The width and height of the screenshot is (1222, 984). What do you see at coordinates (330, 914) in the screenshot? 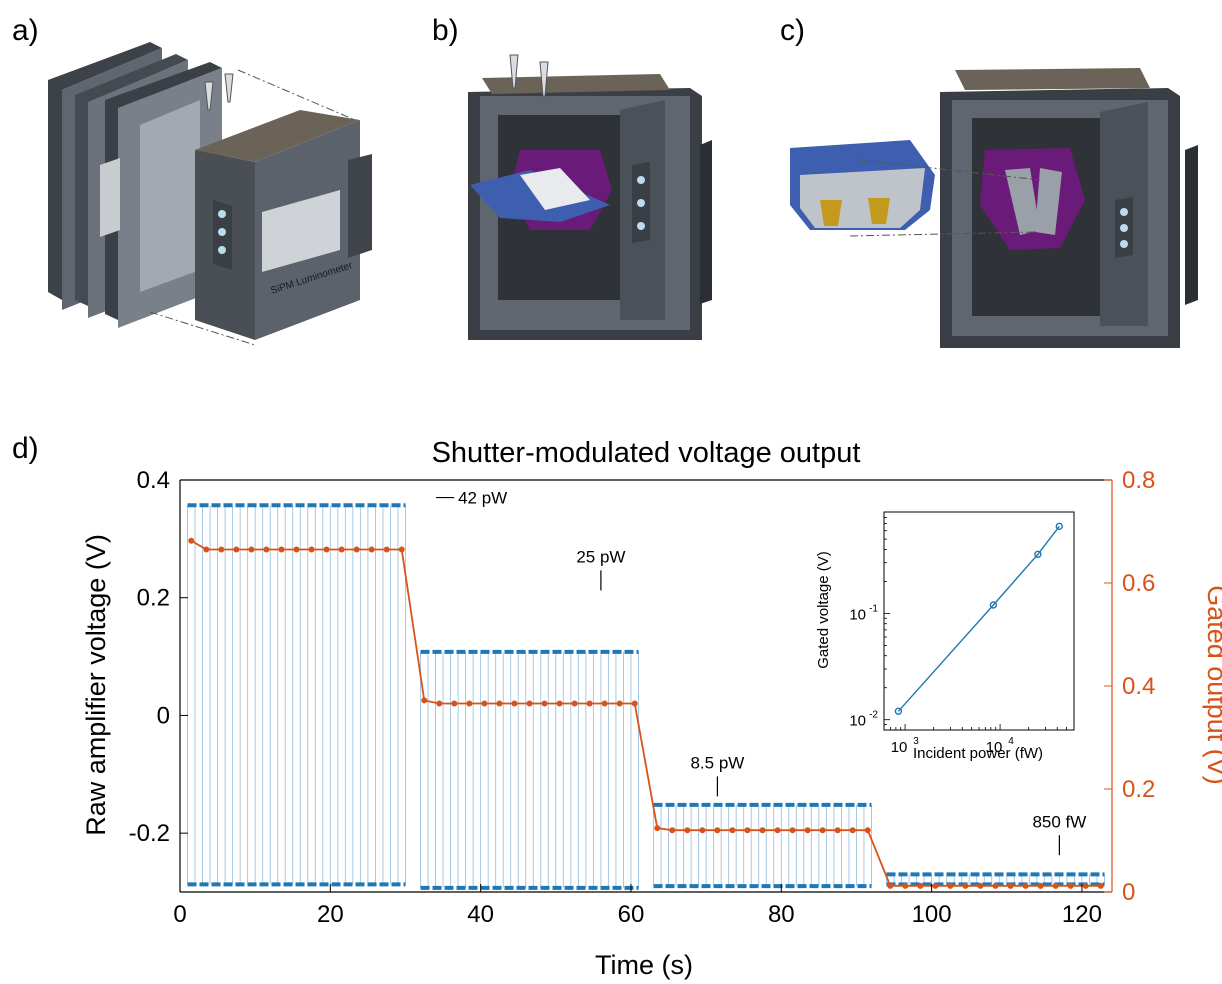
I see `x-tick-label: 20` at bounding box center [330, 914].